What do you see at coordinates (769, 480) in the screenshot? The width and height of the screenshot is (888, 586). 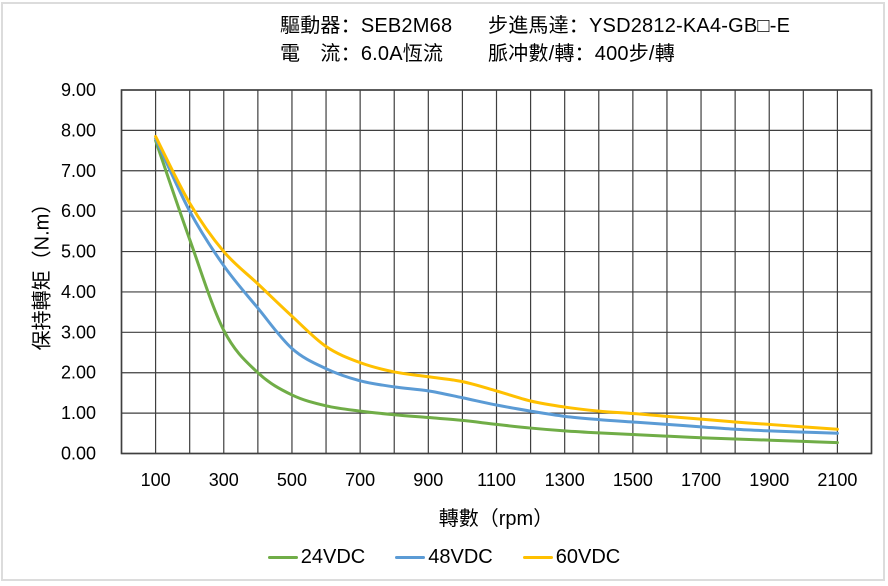 I see `x-tick-label: 1900` at bounding box center [769, 480].